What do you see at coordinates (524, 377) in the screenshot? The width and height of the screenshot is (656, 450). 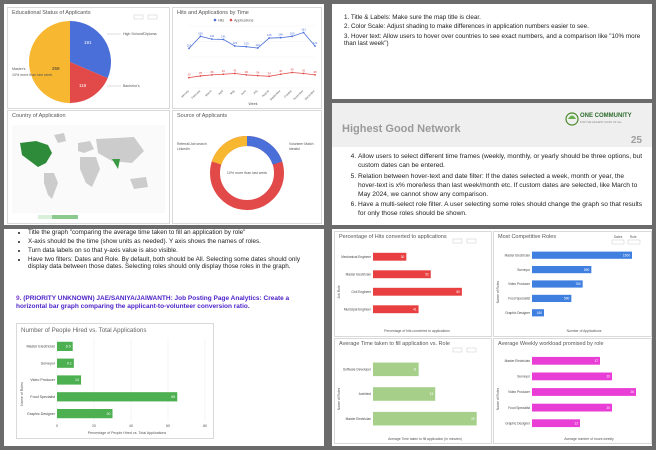 I see `category-label: Surveyor` at bounding box center [524, 377].